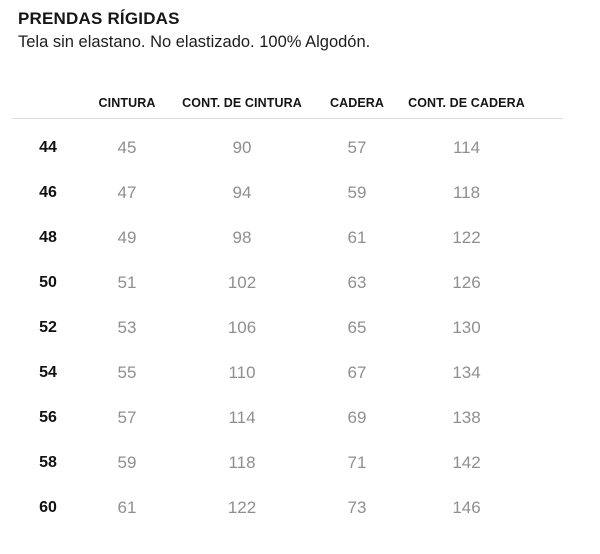  I want to click on size-cell: 46, so click(48, 192).